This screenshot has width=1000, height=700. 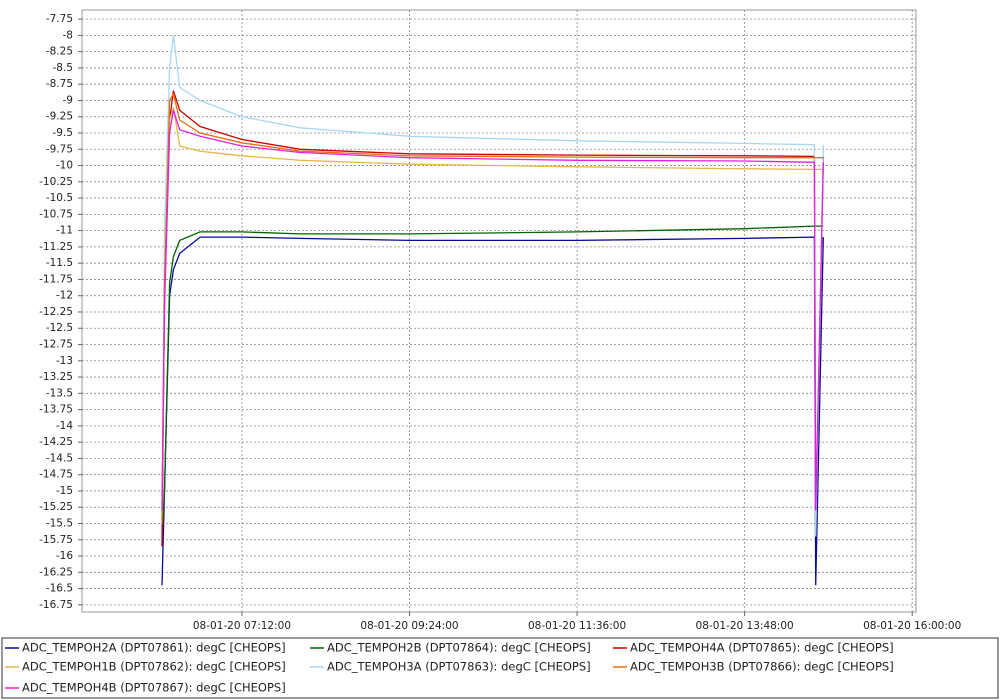 I want to click on y-tick-label: -16.5, so click(x=59, y=589).